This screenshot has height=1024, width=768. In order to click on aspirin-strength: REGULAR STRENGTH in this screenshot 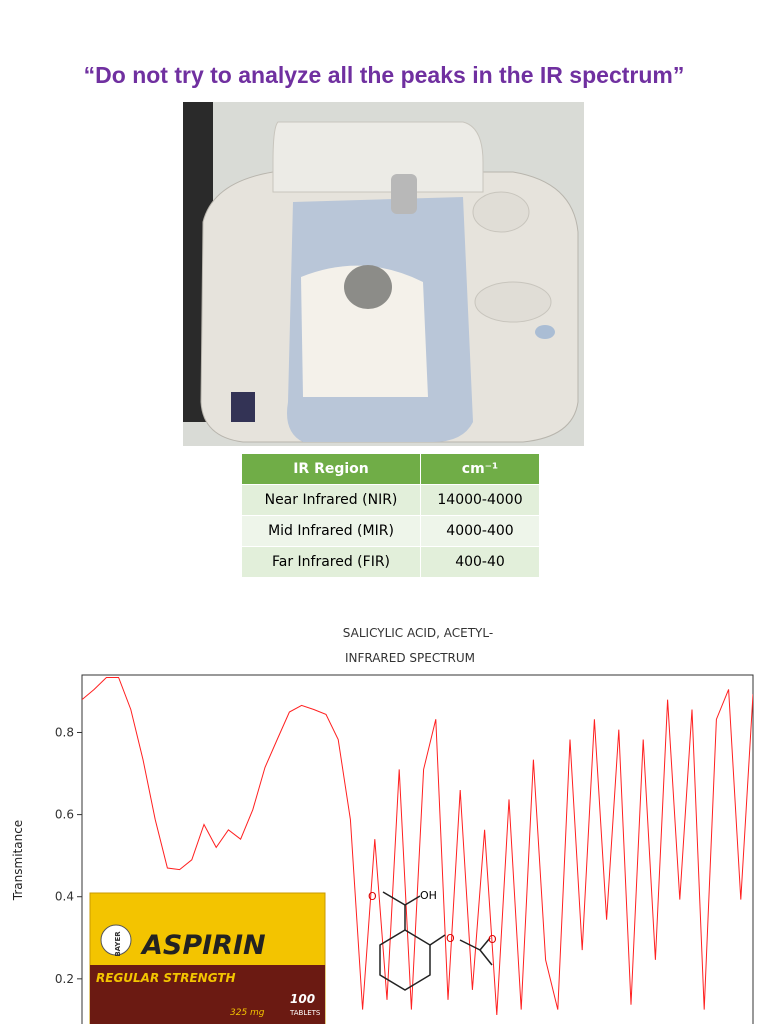, I will do `click(166, 978)`.